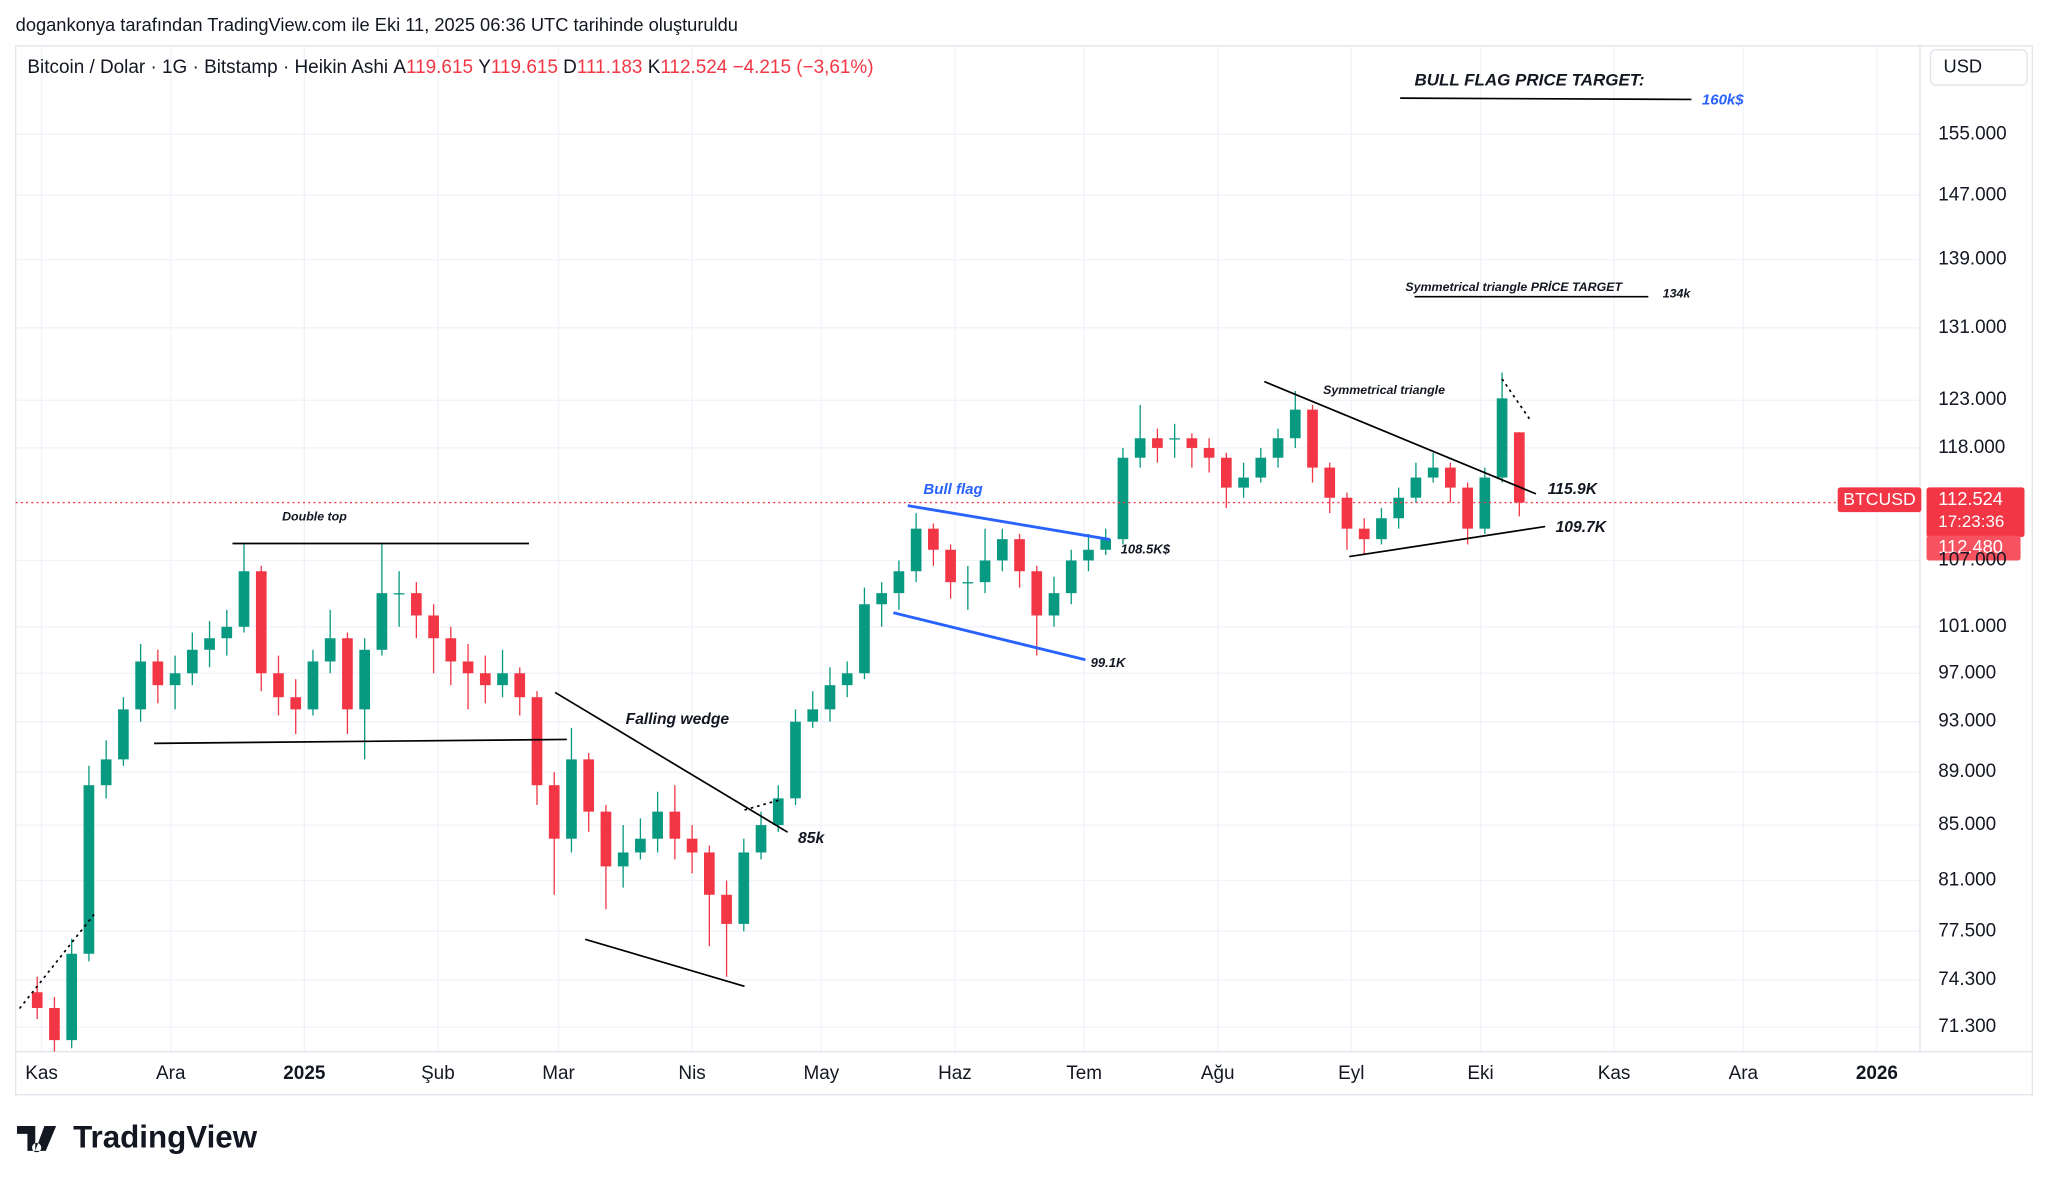  Describe the element at coordinates (1146, 549) in the screenshot. I see `annotation: 108.5K$` at that location.